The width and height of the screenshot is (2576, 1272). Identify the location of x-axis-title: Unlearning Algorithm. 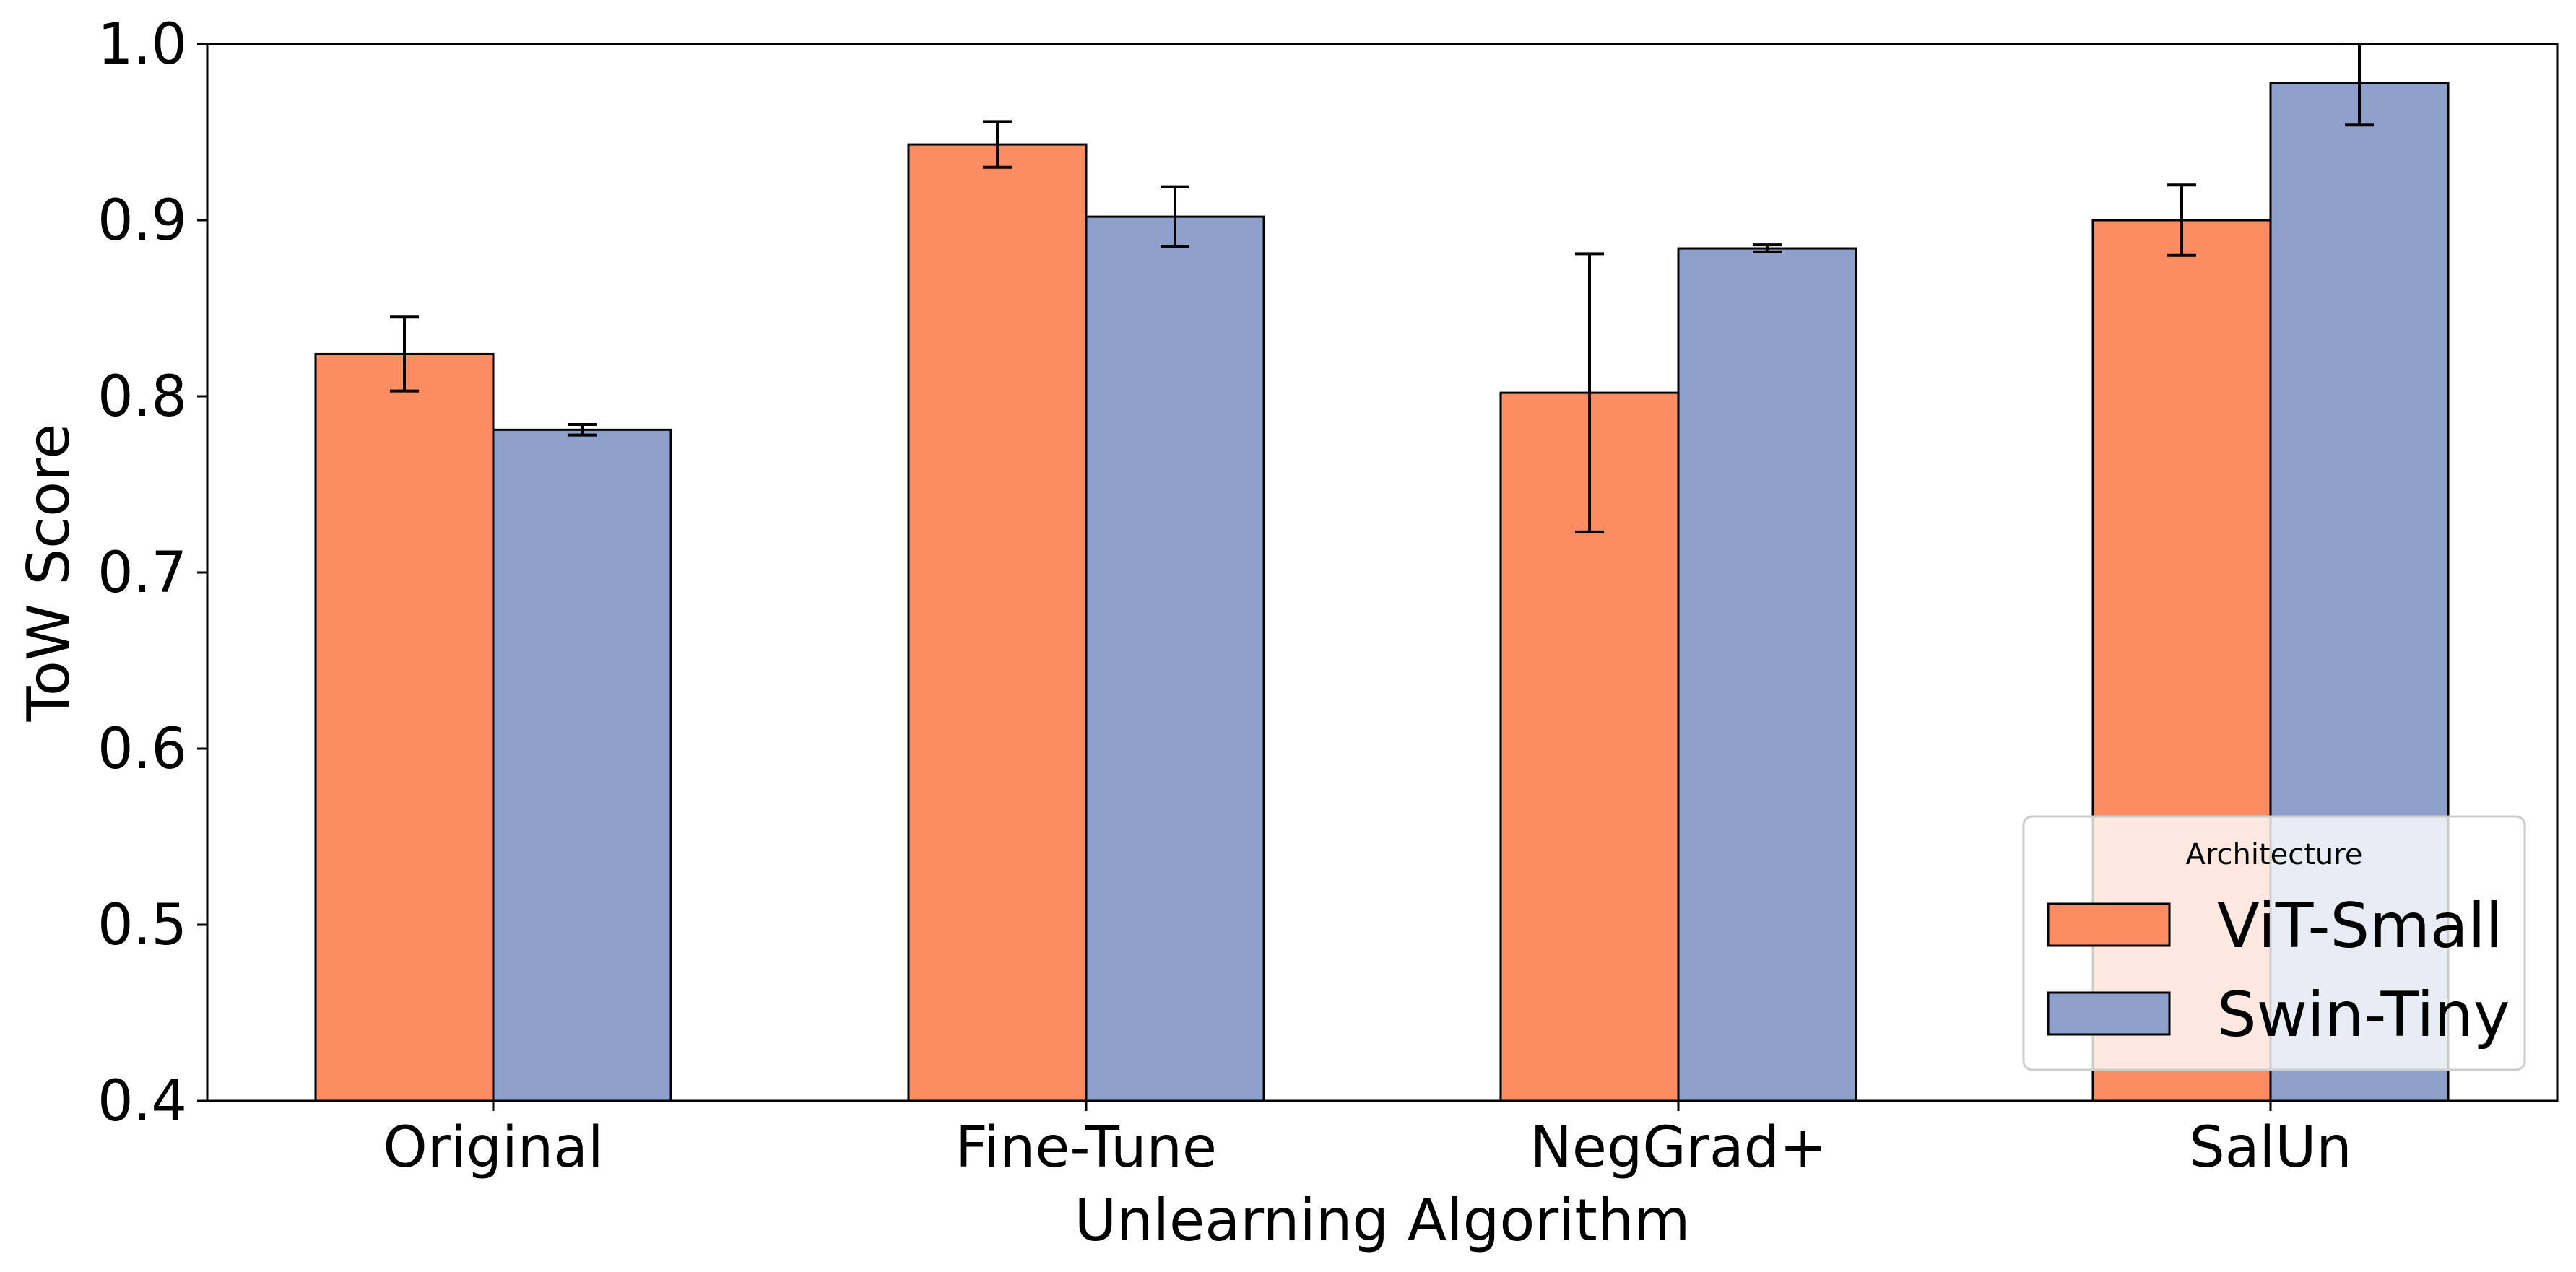
(1383, 1220).